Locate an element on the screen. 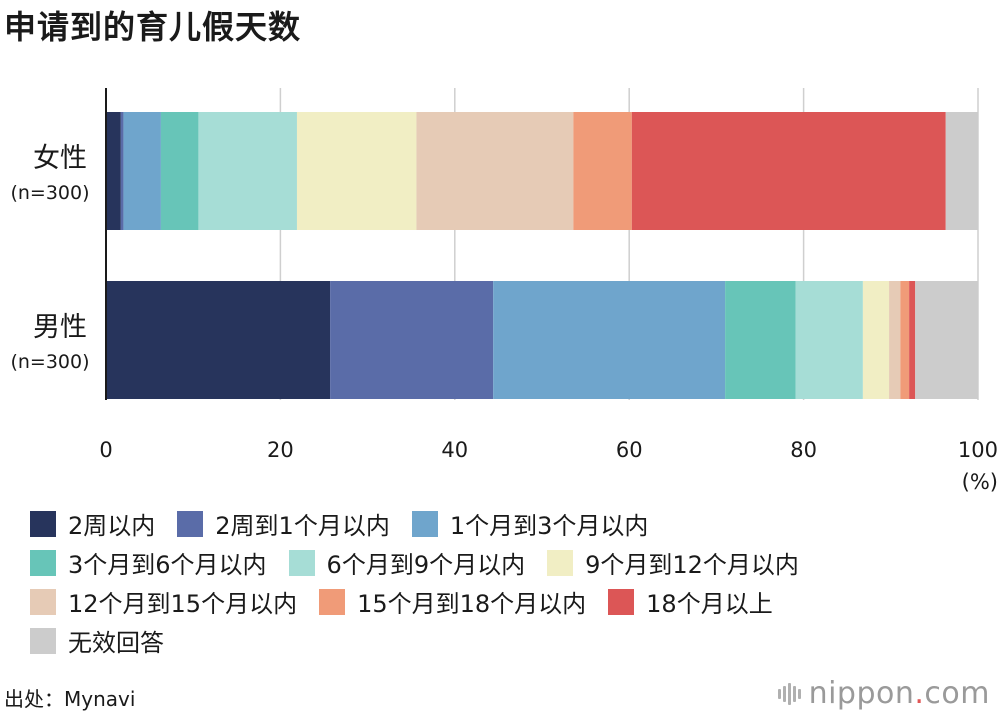  x-tick-label: 100 is located at coordinates (978, 450).